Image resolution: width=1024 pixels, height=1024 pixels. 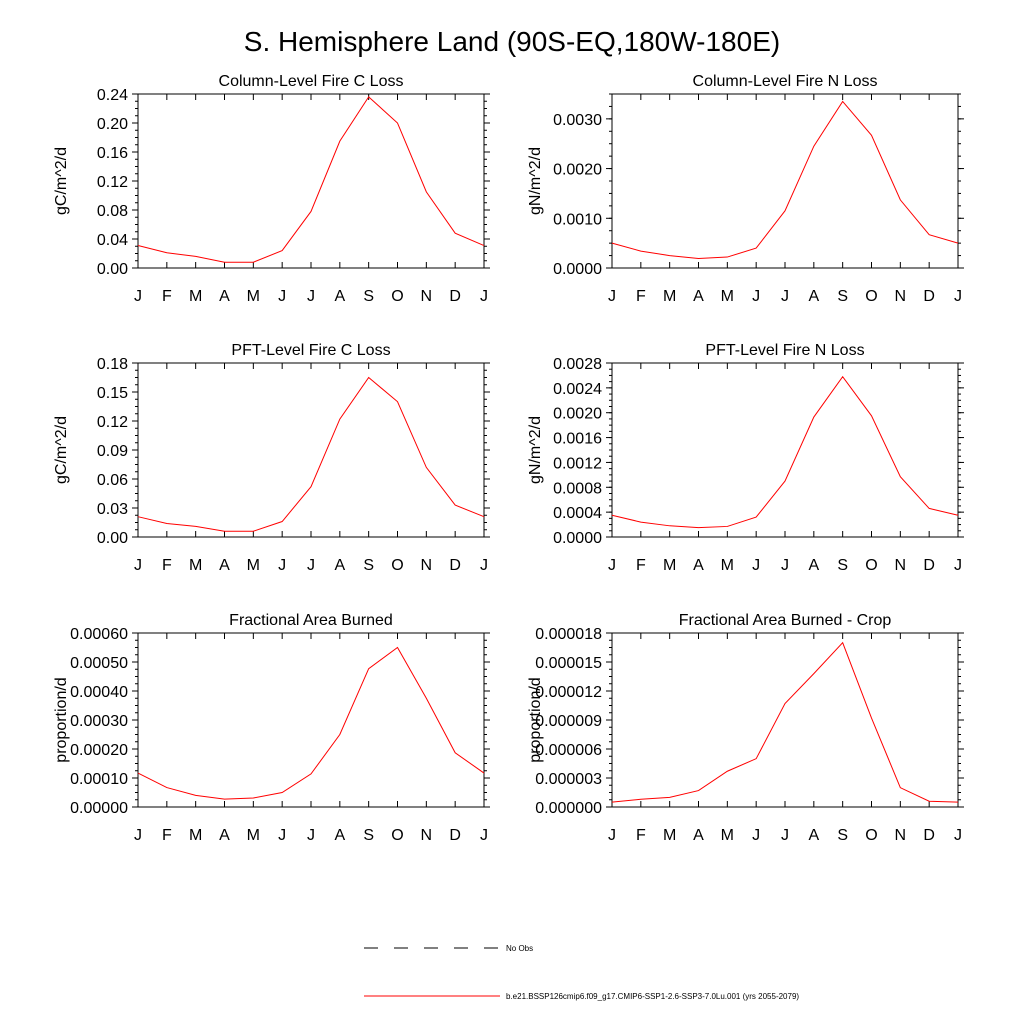 What do you see at coordinates (577, 488) in the screenshot?
I see `y-tick-label: 0.0008` at bounding box center [577, 488].